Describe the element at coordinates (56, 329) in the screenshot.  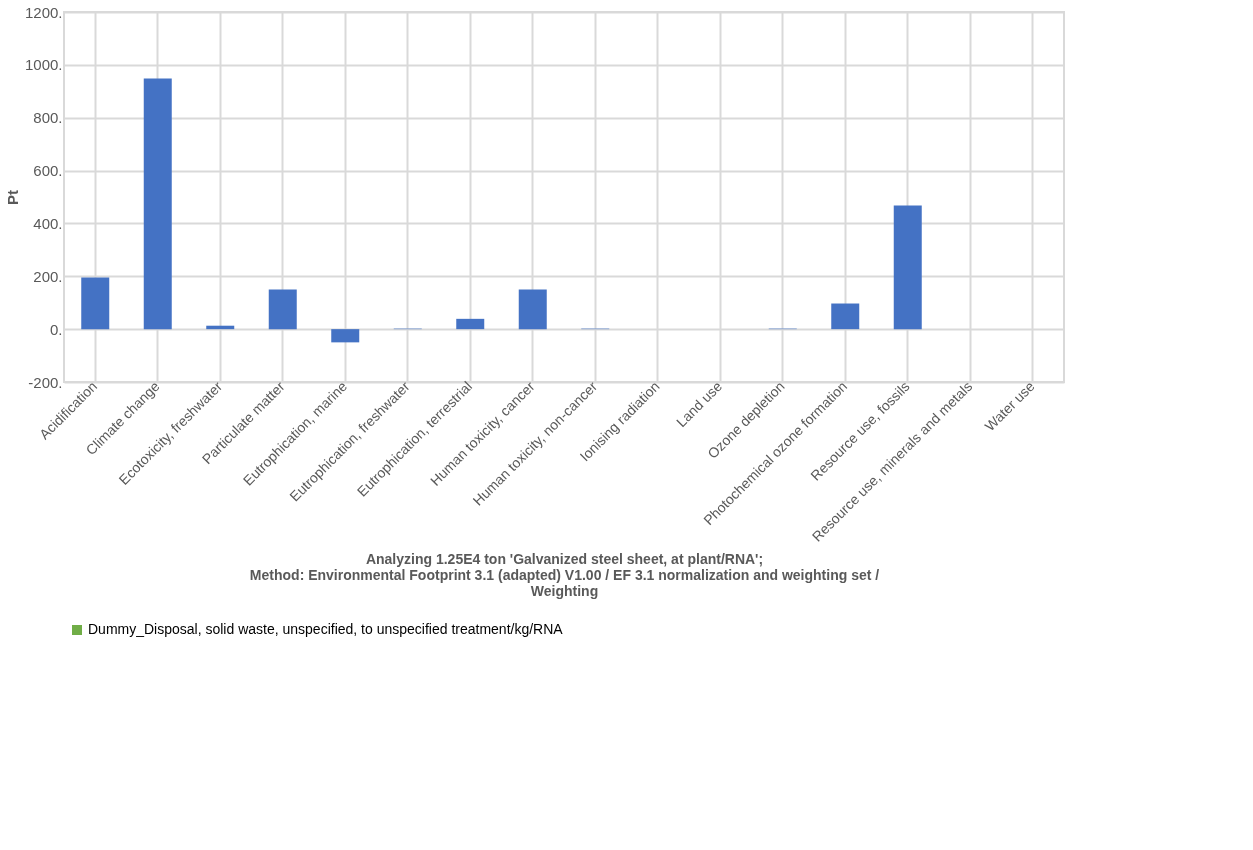
I see `y-tick-label: 0.` at that location.